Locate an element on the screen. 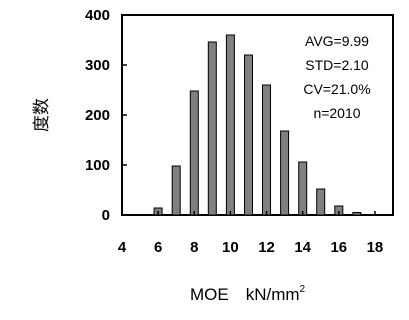 Image resolution: width=409 pixels, height=320 pixels. stat-line-1: STD=2.10 is located at coordinates (337, 65).